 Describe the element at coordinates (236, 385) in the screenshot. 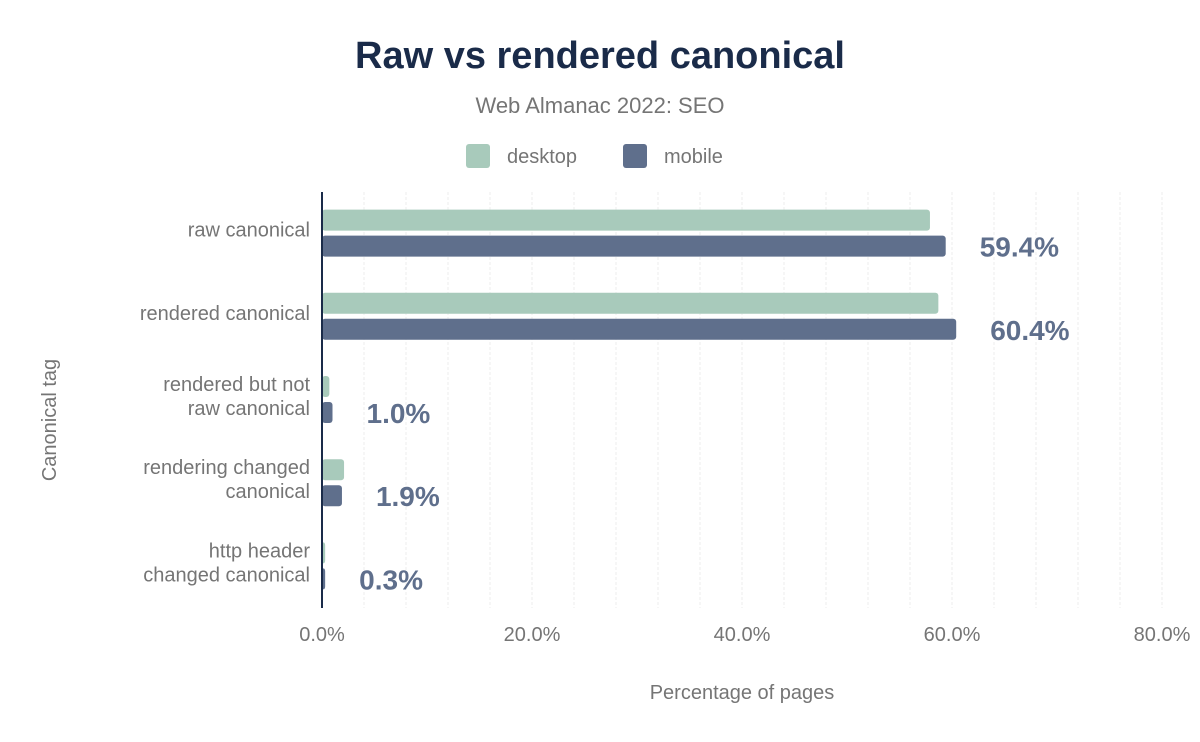

I see `category-label: rendered but not` at that location.